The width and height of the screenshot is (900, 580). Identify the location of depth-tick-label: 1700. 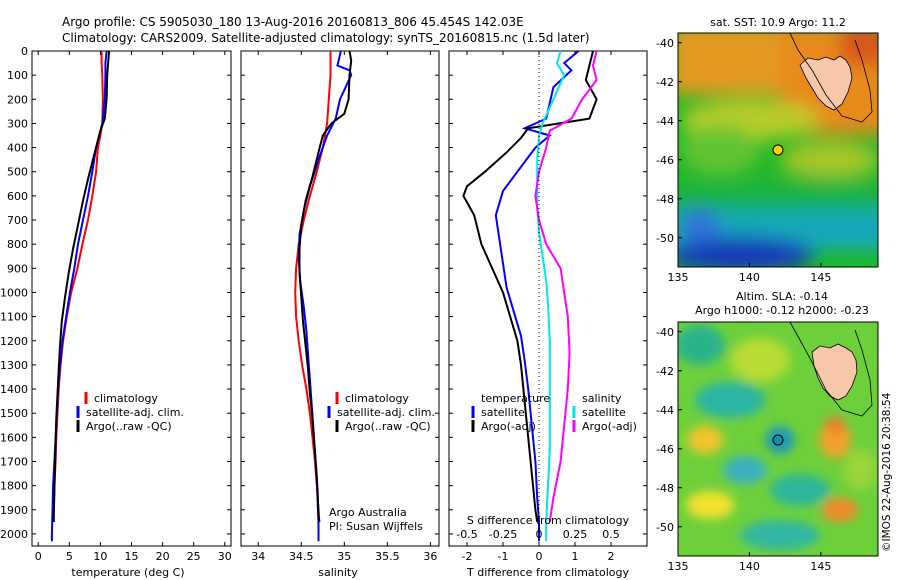
(14, 461).